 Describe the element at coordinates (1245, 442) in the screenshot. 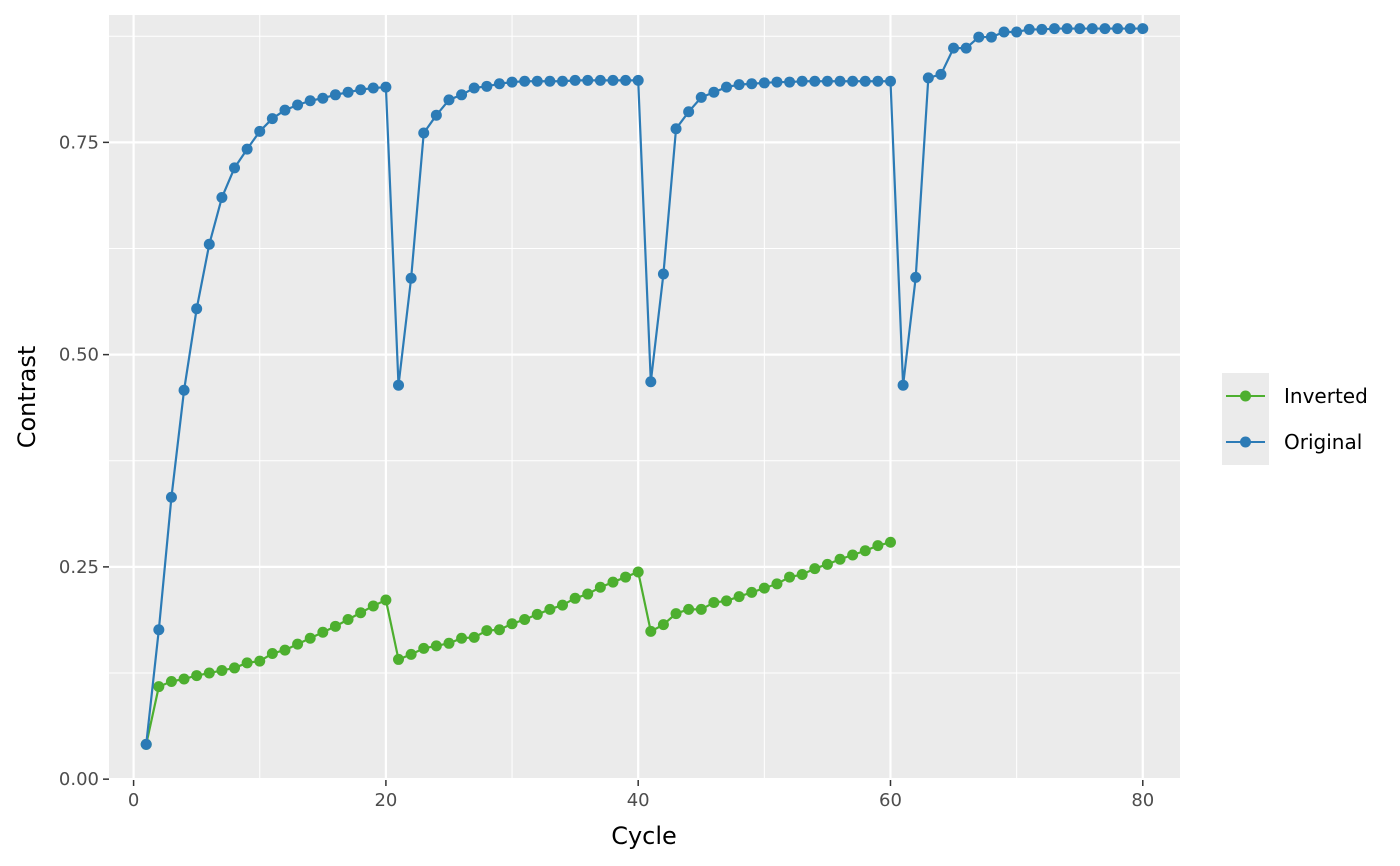

I see `legend-key-point-original` at that location.